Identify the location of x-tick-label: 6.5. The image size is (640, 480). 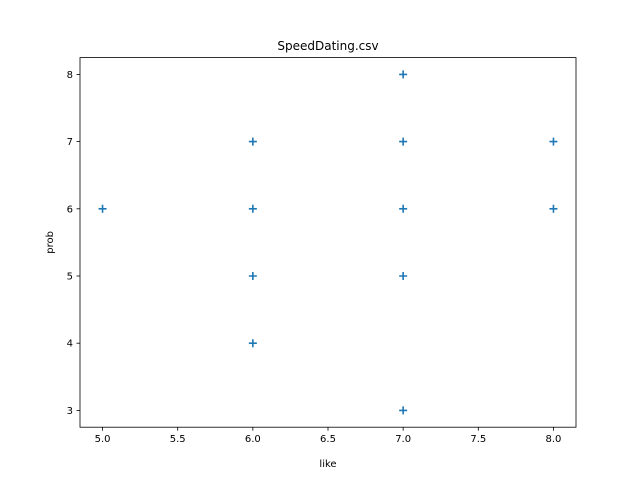
(328, 439).